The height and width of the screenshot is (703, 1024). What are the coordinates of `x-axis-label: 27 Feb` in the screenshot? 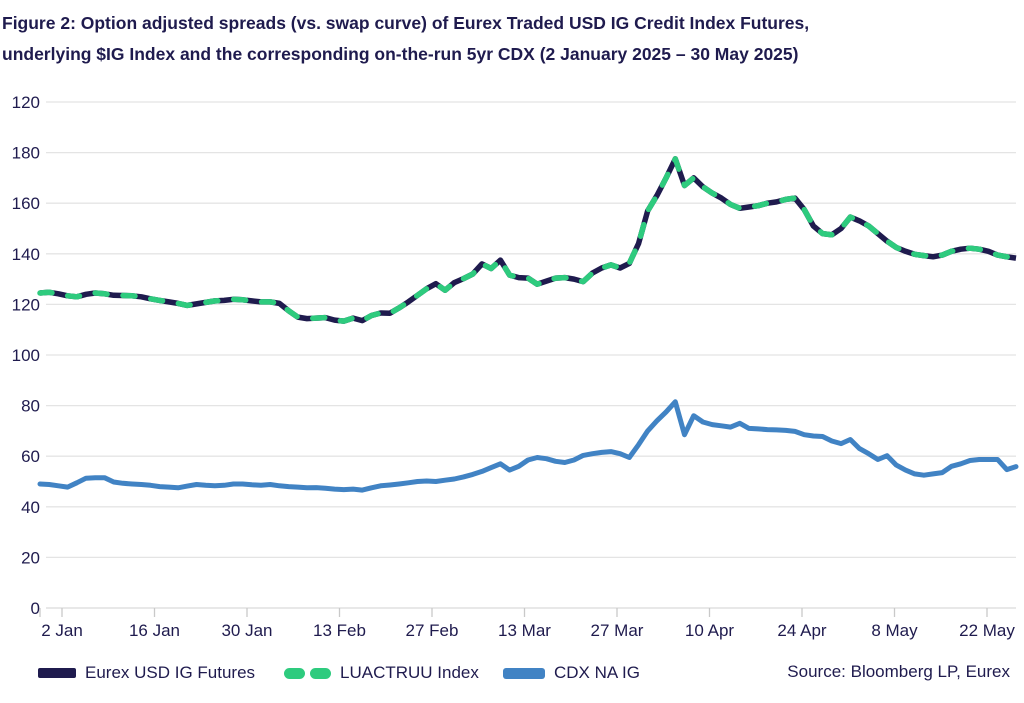 It's located at (432, 630).